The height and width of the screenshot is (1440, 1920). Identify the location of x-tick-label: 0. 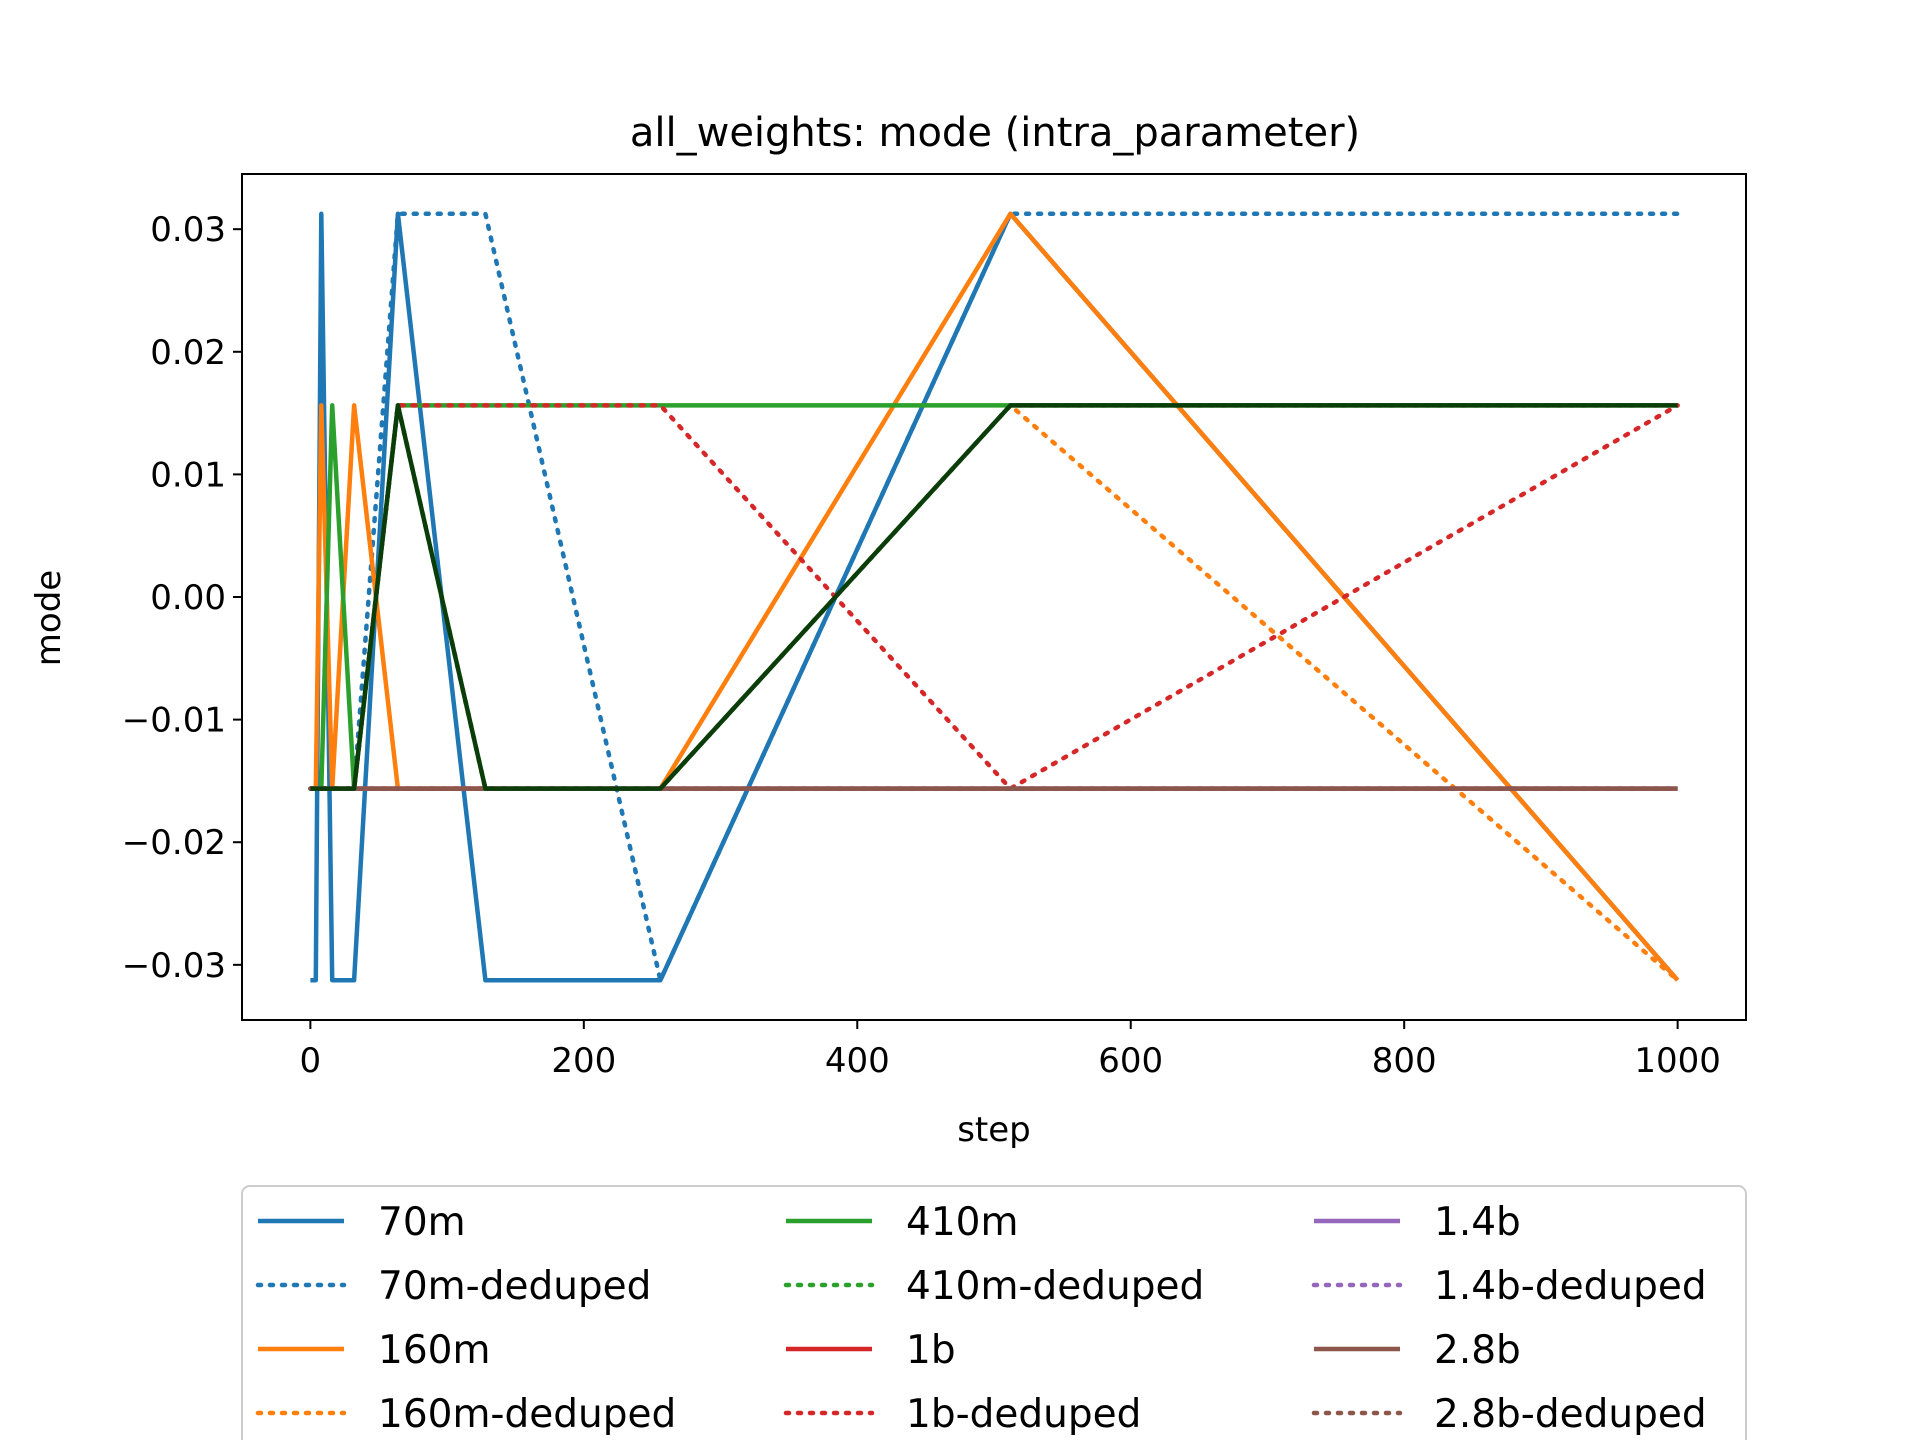
(311, 1061).